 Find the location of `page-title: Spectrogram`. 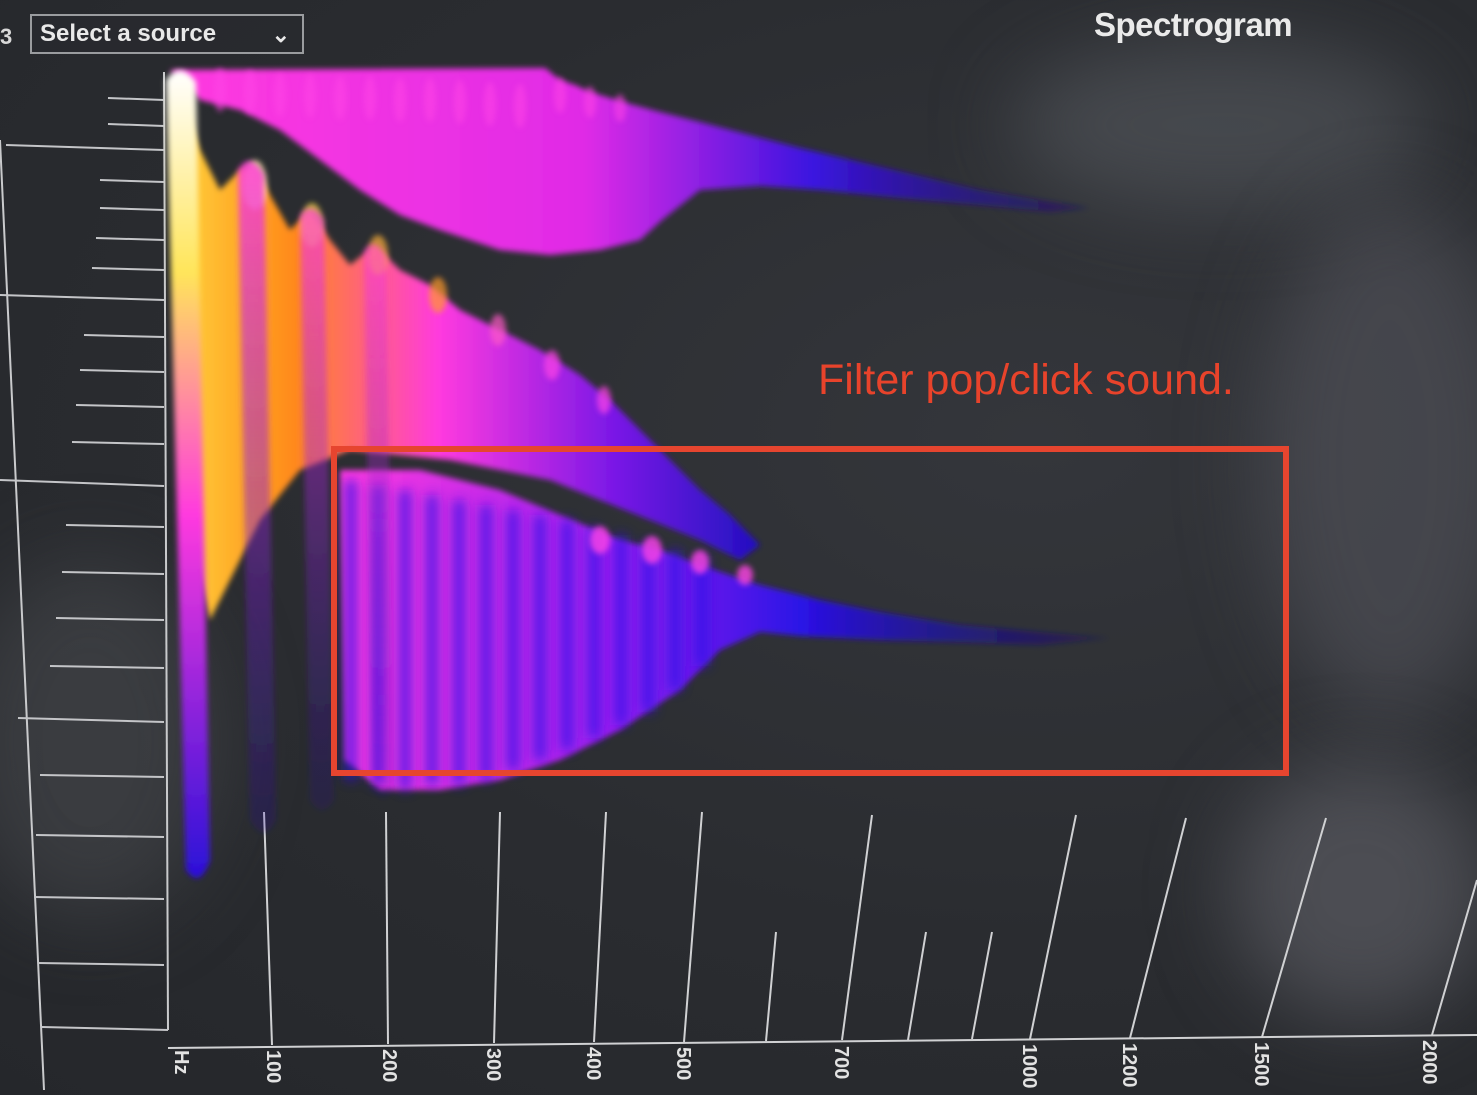

page-title: Spectrogram is located at coordinates (1193, 25).